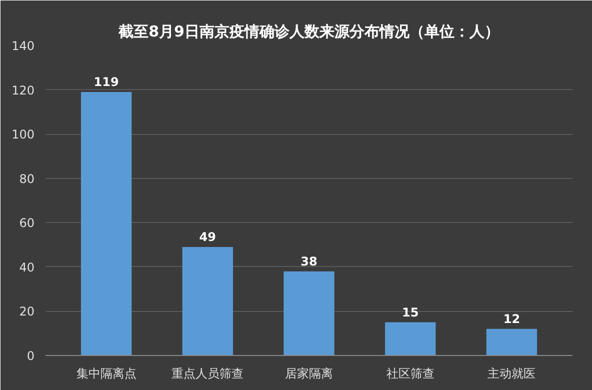 The width and height of the screenshot is (592, 390). Describe the element at coordinates (309, 261) in the screenshot. I see `data-label: 38` at that location.